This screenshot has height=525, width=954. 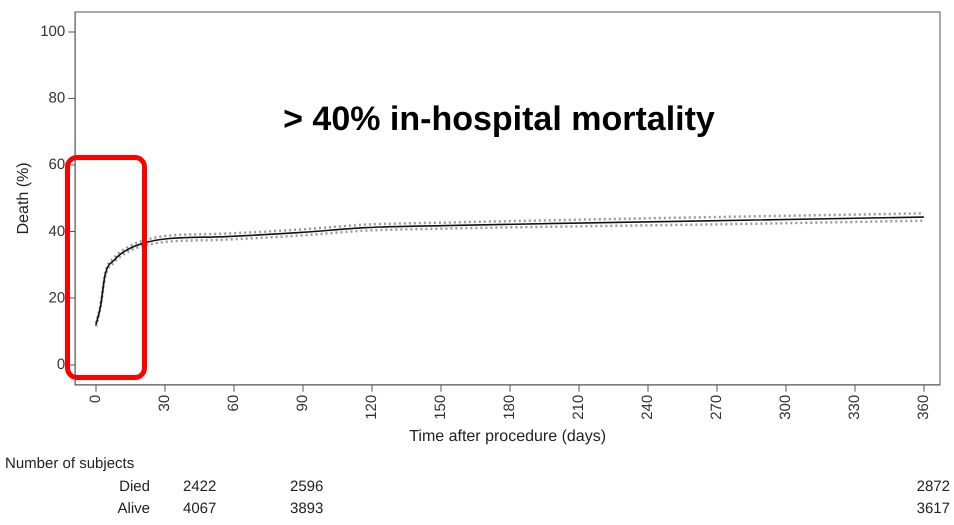 What do you see at coordinates (53, 31) in the screenshot?
I see `y-tick-label: 100` at bounding box center [53, 31].